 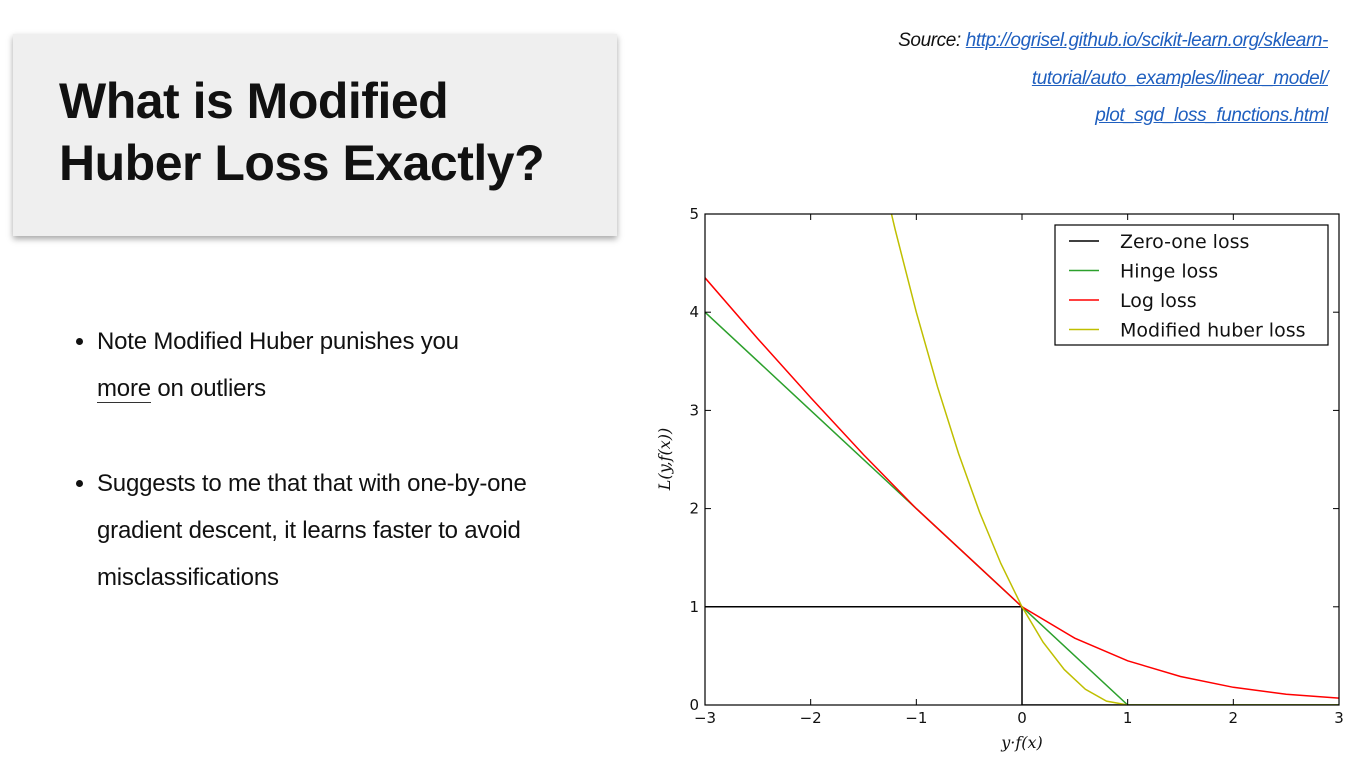 I want to click on y-tick-label: 1, so click(x=694, y=607).